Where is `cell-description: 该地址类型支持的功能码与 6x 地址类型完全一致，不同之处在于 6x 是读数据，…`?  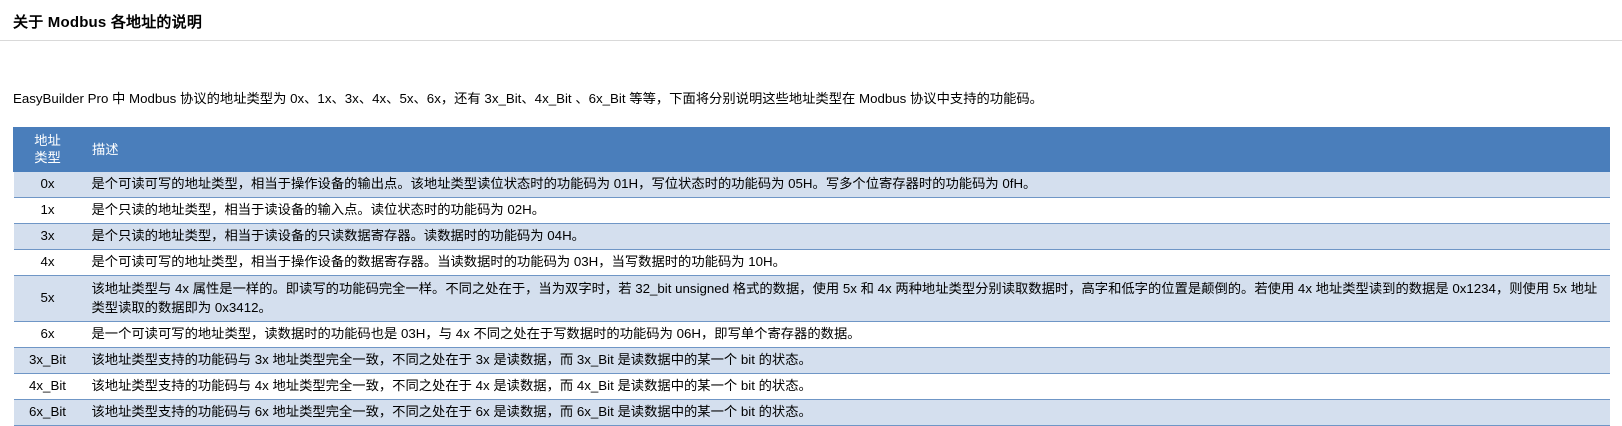 cell-description: 该地址类型支持的功能码与 6x 地址类型完全一致，不同之处在于 6x 是读数据，… is located at coordinates (845, 412).